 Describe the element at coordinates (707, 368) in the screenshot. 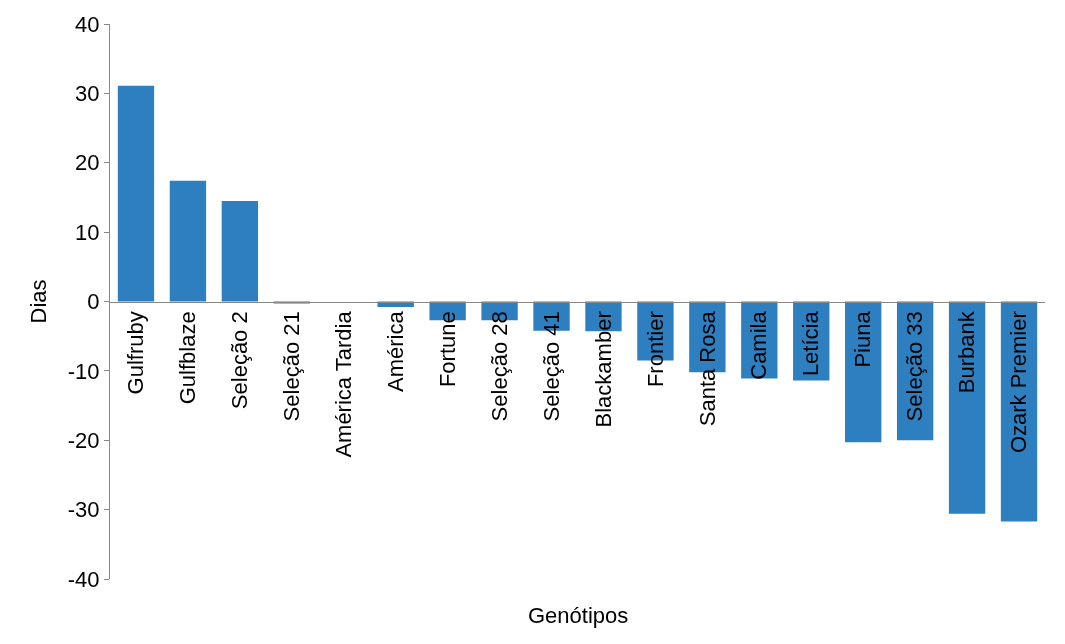

I see `x-tick-label: Santa Rosa` at that location.